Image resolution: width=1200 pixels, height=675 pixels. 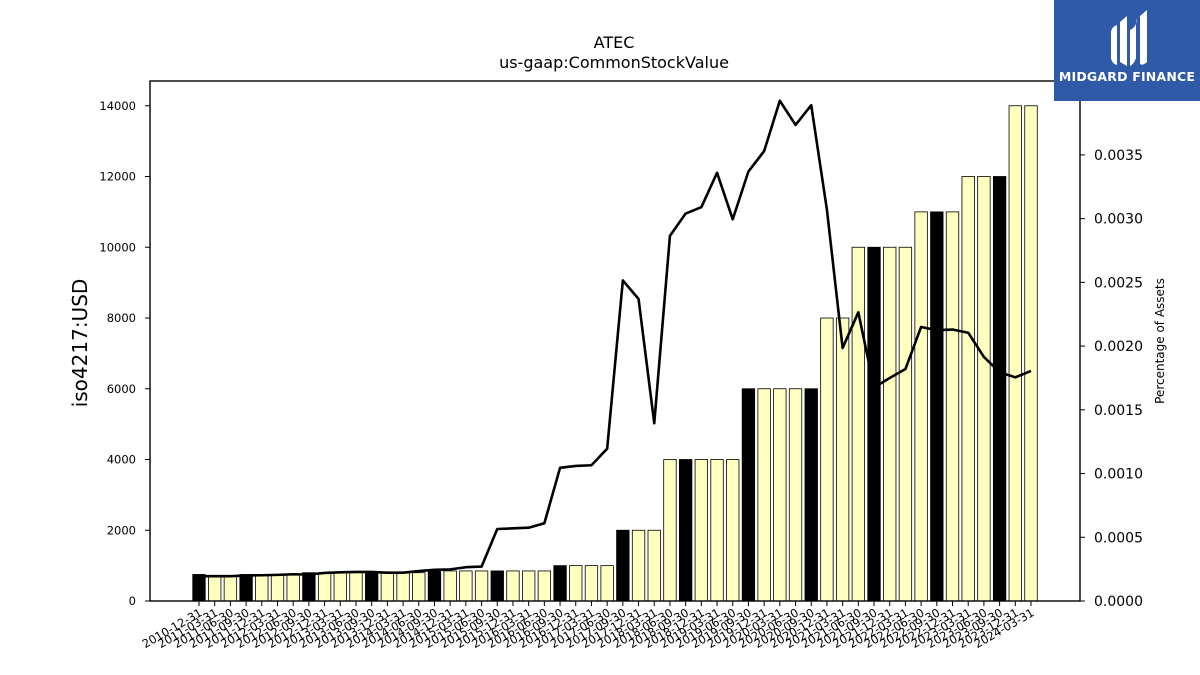 What do you see at coordinates (1118, 156) in the screenshot?
I see `y2-tick-label: 0.0035` at bounding box center [1118, 156].